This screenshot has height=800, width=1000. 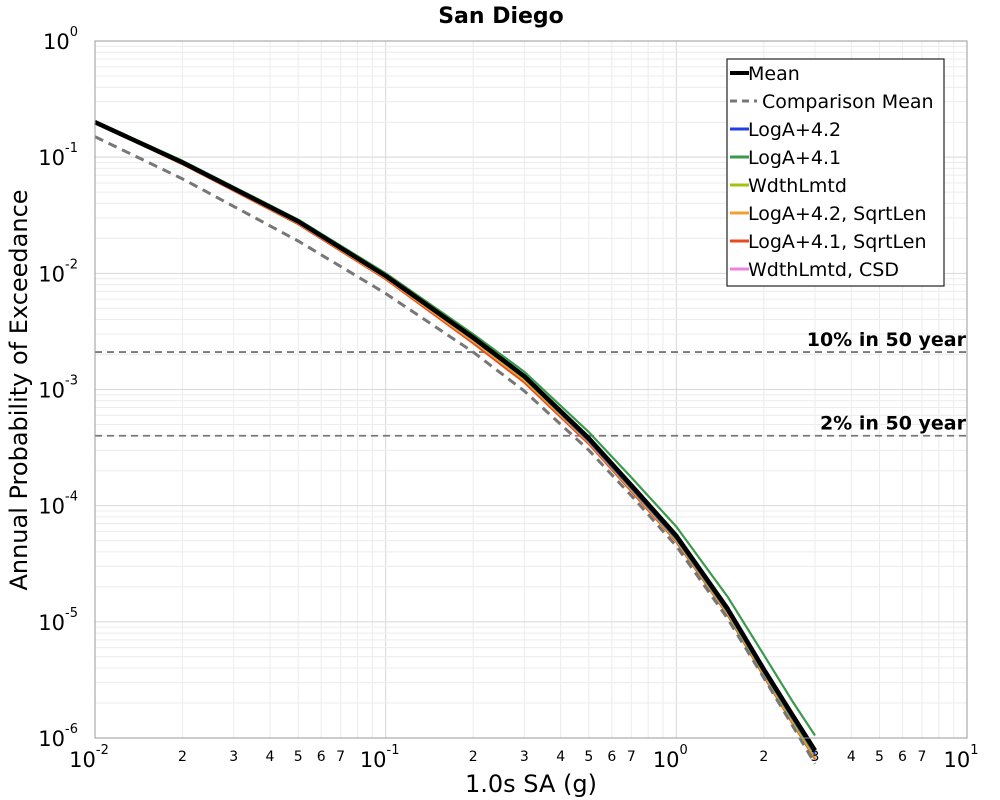 What do you see at coordinates (893, 424) in the screenshot?
I see `reference-line-label: 2% in 50 year` at bounding box center [893, 424].